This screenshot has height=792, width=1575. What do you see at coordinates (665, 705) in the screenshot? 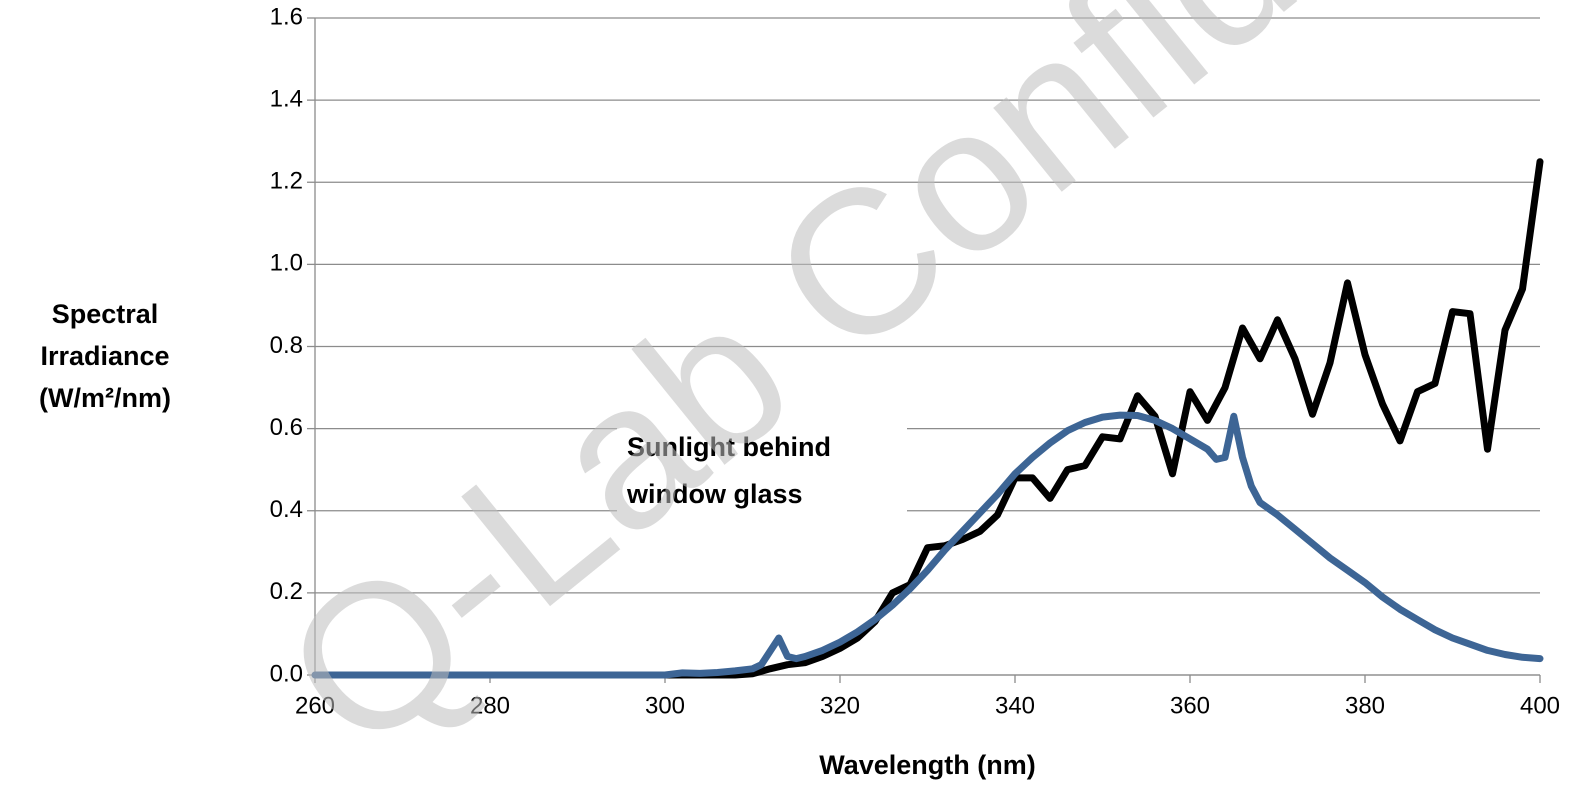
I see `x-tick-label: 300` at bounding box center [665, 705].